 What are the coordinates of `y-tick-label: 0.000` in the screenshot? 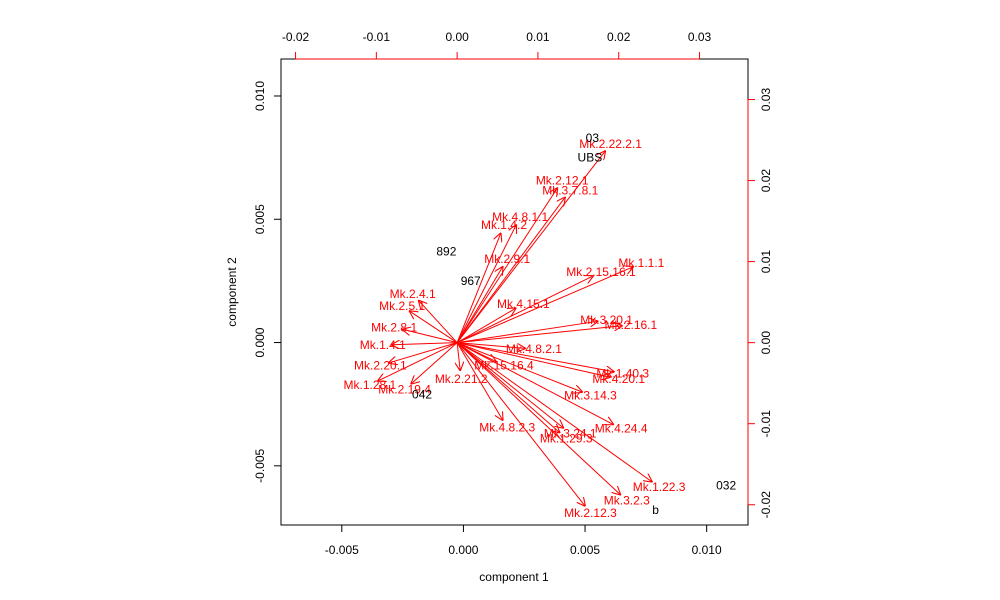 It's located at (260, 342).